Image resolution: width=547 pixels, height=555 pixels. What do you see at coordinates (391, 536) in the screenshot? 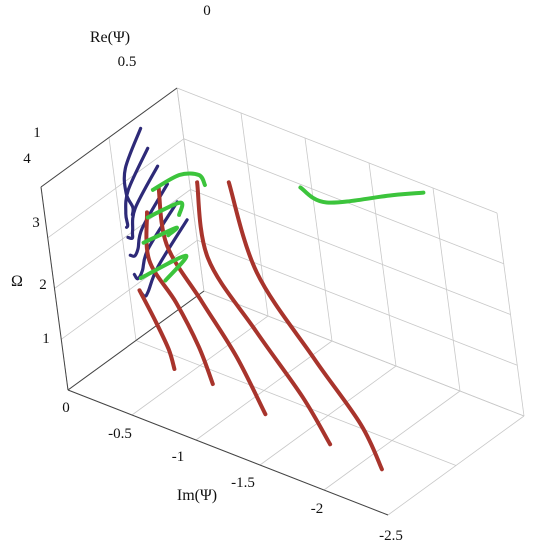
I see `x-tick-label: -2.5` at bounding box center [391, 536].